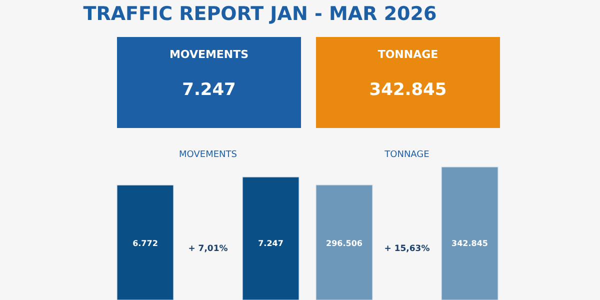 Image resolution: width=600 pixels, height=300 pixels. Describe the element at coordinates (209, 54) in the screenshot. I see `category-label: MOVEMENTS` at that location.